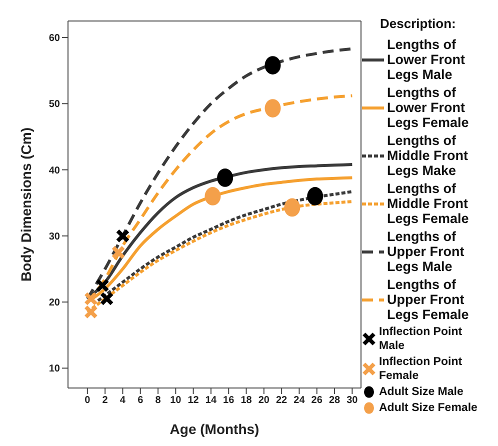 The width and height of the screenshot is (498, 446). I want to click on legend-label: Inflection Point Female, so click(421, 369).